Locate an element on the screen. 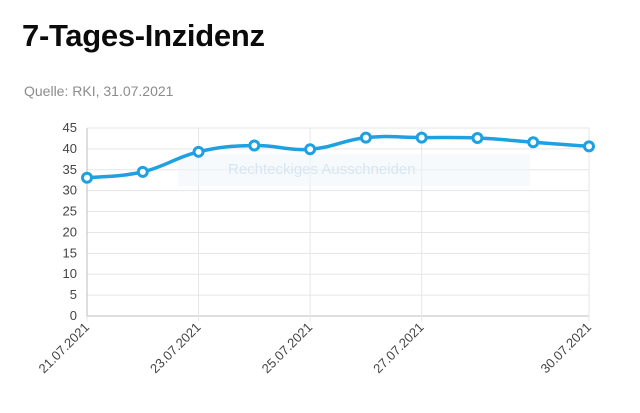  data-point: 30.07.2021: 40.6 is located at coordinates (589, 146).